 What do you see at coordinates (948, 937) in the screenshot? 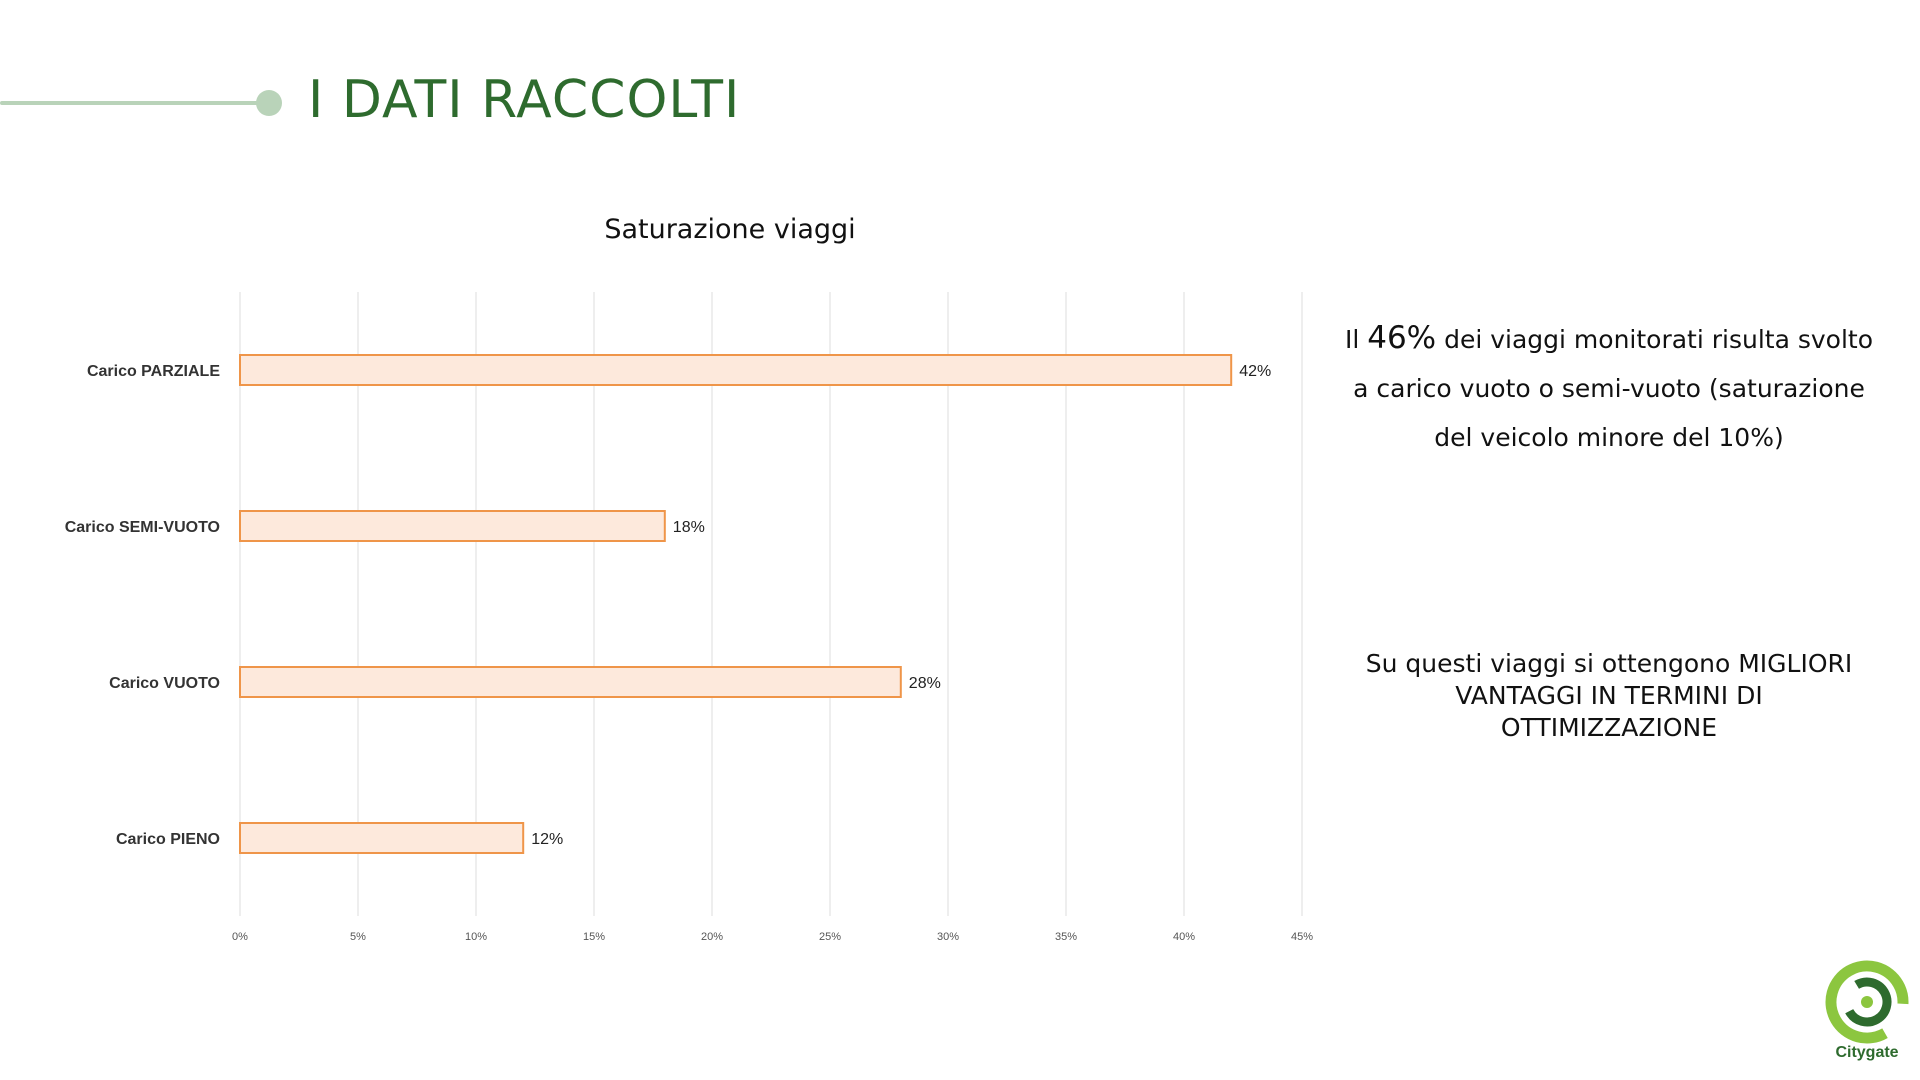
I see `x-tick-label: 30%` at bounding box center [948, 937].